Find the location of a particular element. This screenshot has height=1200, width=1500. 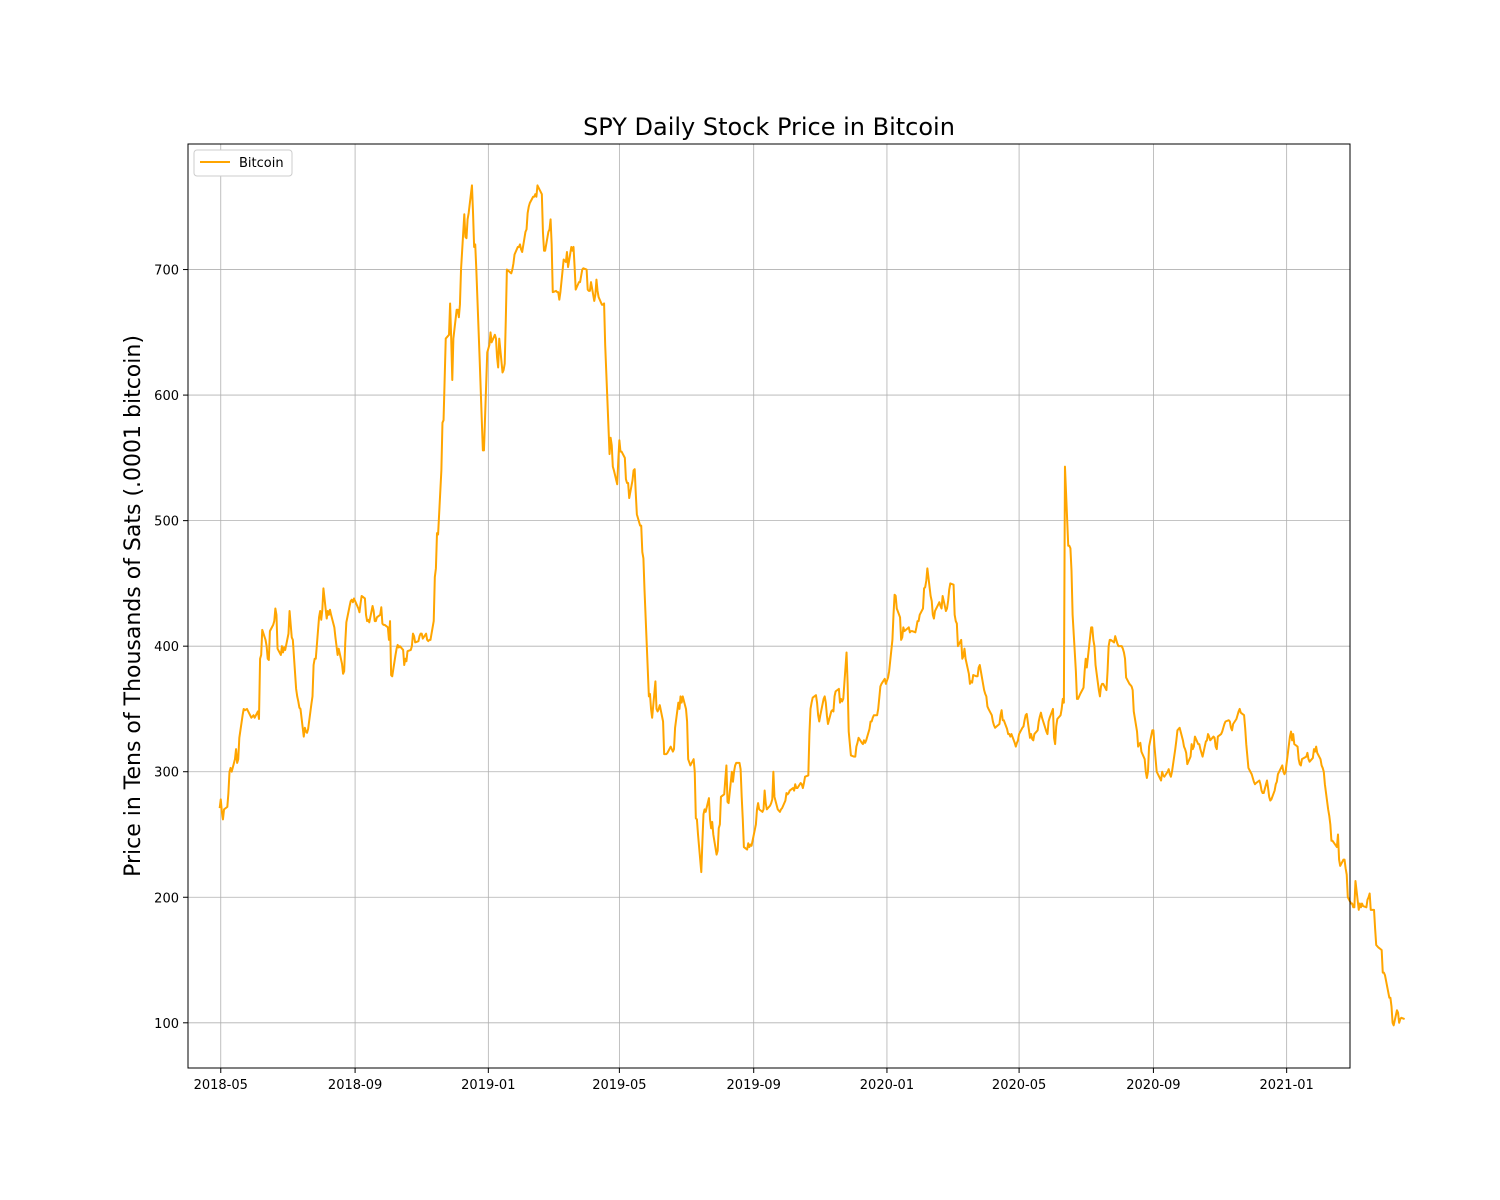

x-tick-label: 2020-09 is located at coordinates (1153, 1085).